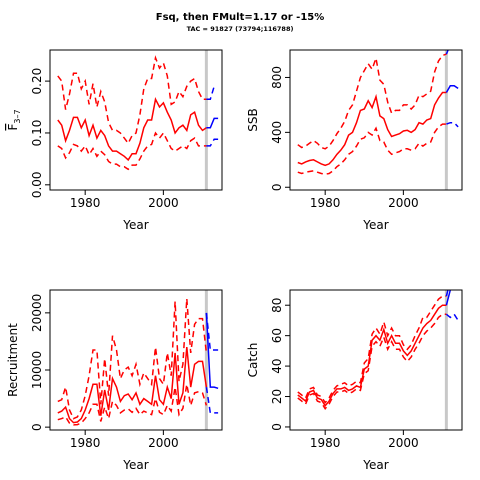 The width and height of the screenshot is (480, 480). What do you see at coordinates (253, 360) in the screenshot?
I see `y-axis-label: Catch` at bounding box center [253, 360].